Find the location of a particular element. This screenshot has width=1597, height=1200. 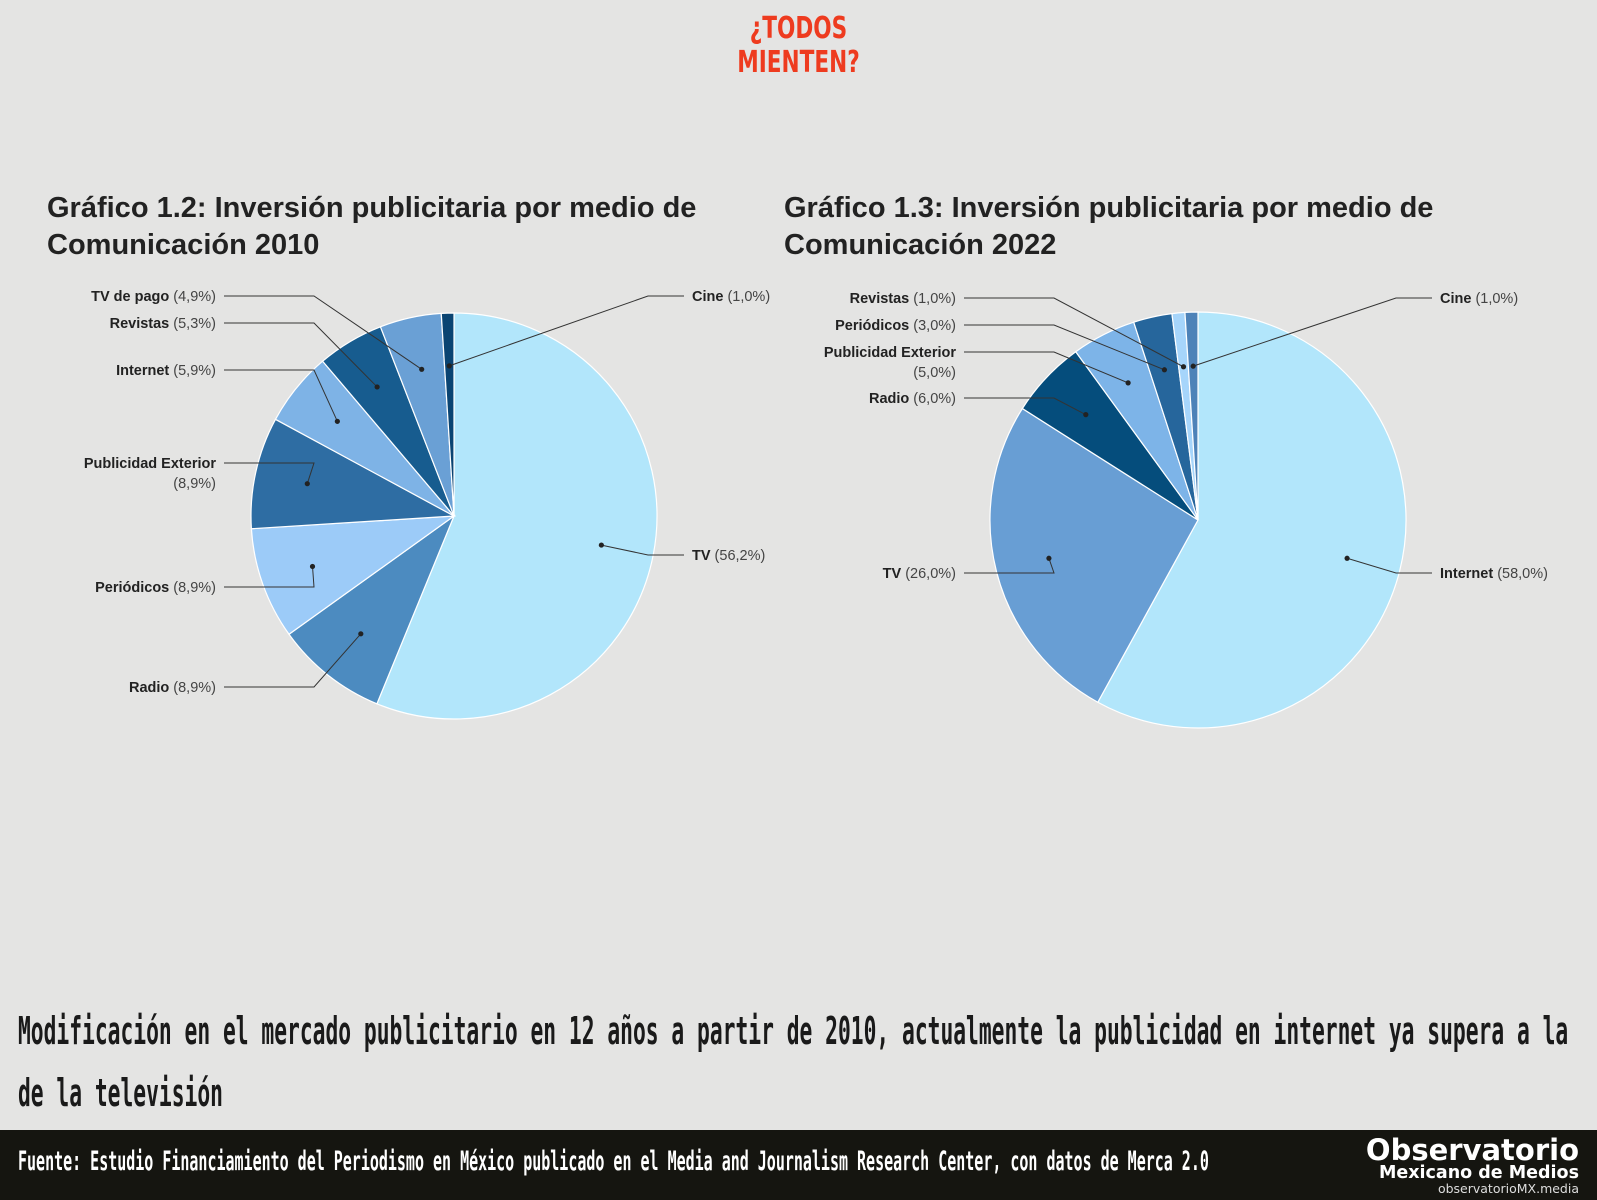

logo-url-text: observatorioMX.media is located at coordinates (1508, 1188).